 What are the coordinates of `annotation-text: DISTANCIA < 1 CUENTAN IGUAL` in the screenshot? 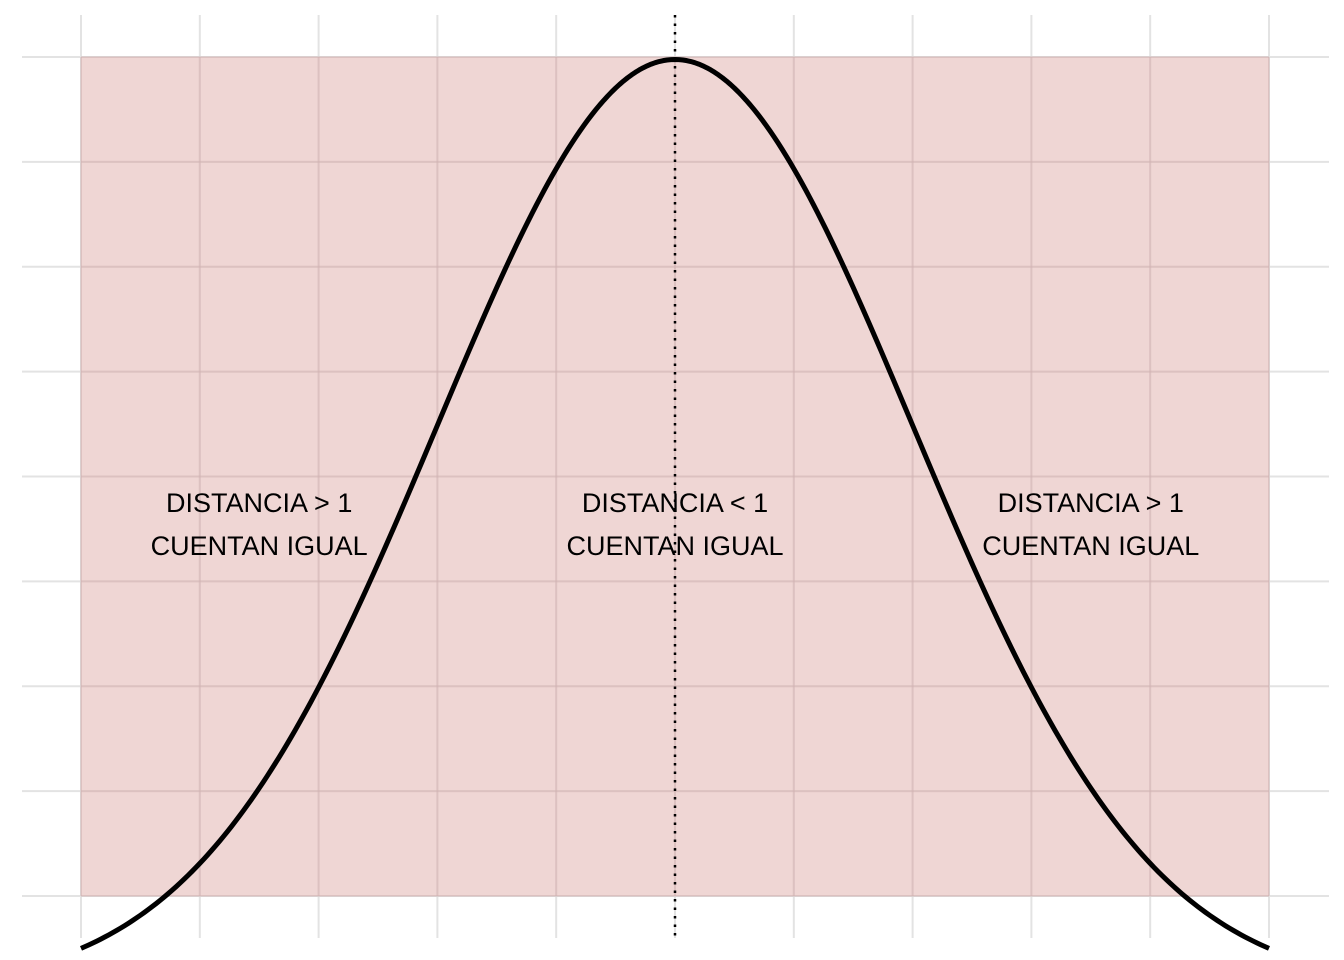 It's located at (674, 524).